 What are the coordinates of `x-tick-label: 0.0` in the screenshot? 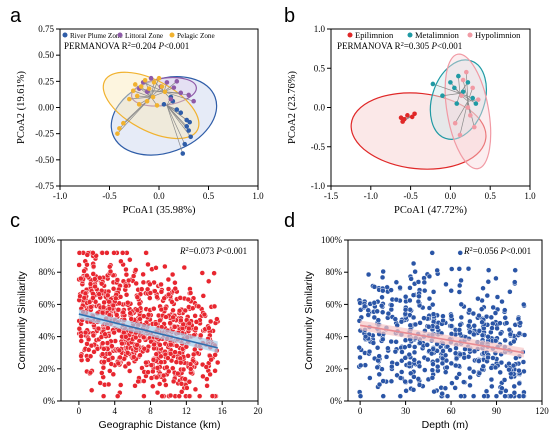 It's located at (451, 196).